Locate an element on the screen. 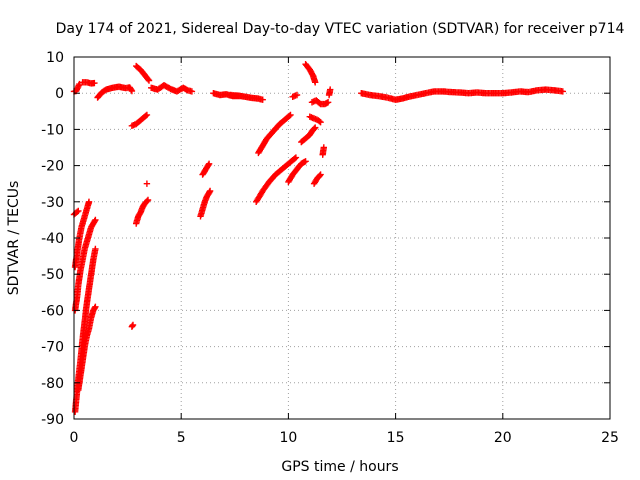 The width and height of the screenshot is (640, 480). y-tick-label: -90 is located at coordinates (52, 420).